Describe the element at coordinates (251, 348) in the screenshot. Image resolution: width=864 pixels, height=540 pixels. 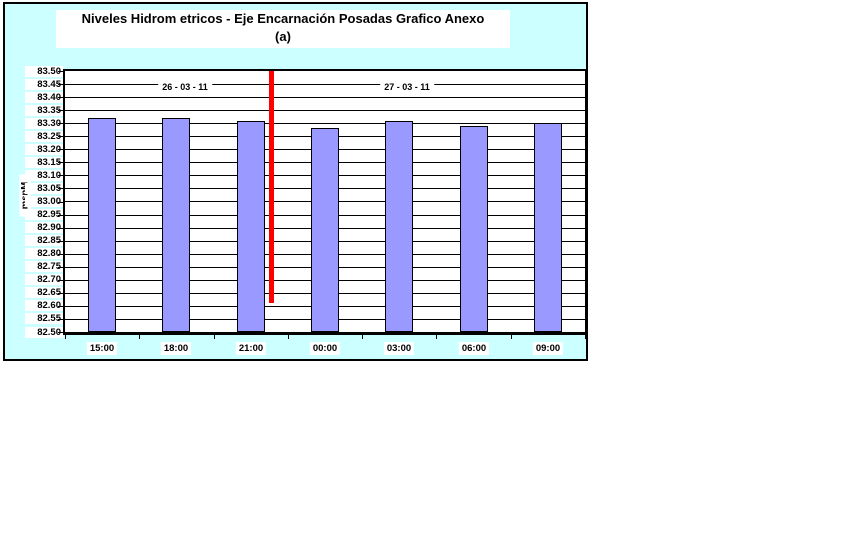
I see `x-tick-label-21:00: 21:00` at that location.